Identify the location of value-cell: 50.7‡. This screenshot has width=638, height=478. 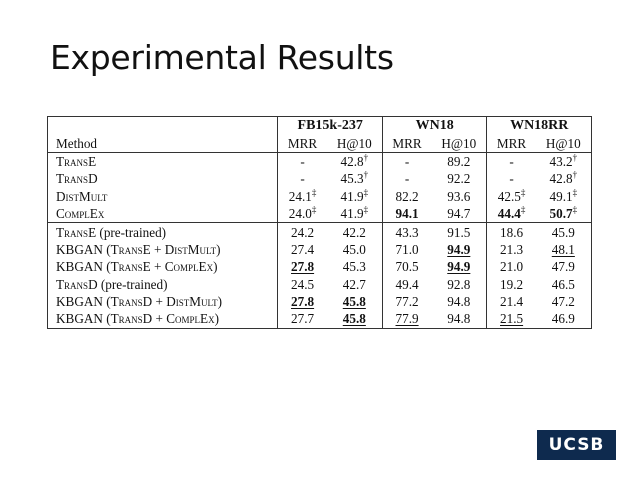
(564, 214).